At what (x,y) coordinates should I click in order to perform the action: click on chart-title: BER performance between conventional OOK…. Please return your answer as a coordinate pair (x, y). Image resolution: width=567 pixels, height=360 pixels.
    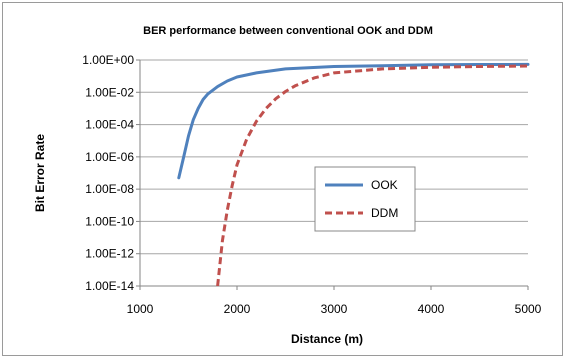
    Looking at the image, I should click on (288, 31).